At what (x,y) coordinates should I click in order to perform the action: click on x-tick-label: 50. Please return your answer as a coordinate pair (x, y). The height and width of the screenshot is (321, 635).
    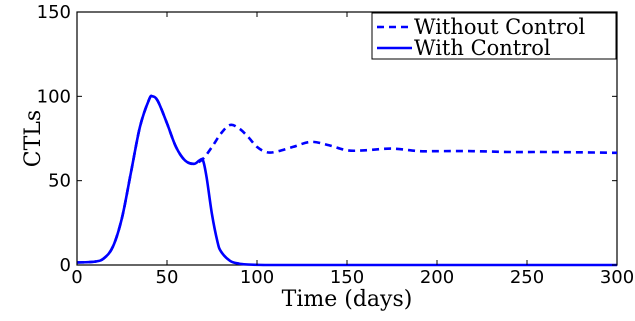
    Looking at the image, I should click on (167, 277).